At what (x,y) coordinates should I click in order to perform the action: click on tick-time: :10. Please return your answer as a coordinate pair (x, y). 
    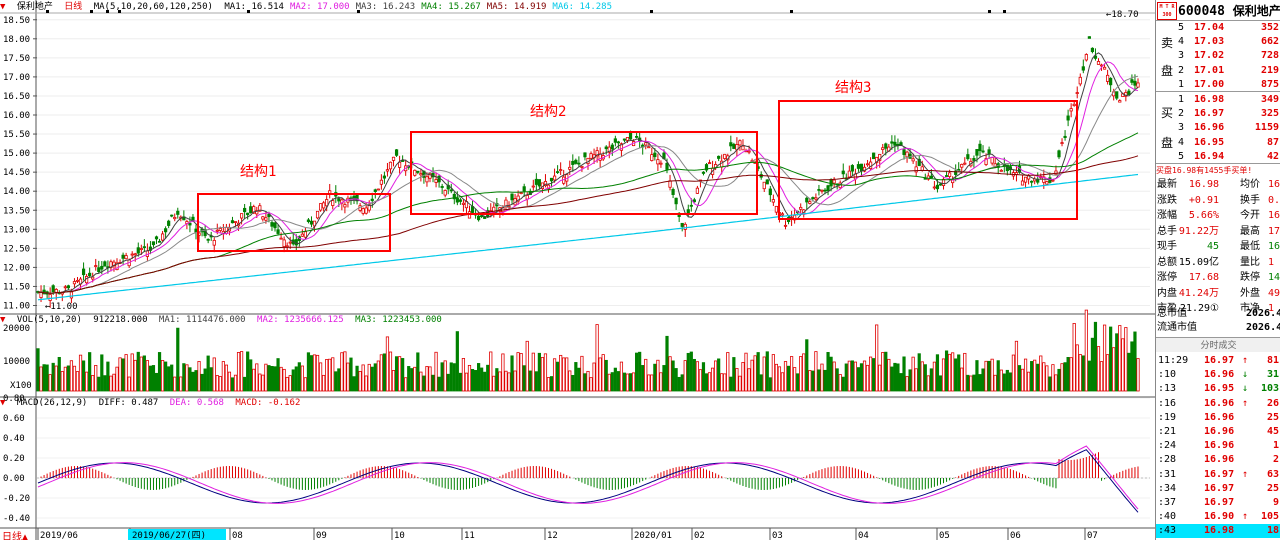
    Looking at the image, I should click on (1167, 375).